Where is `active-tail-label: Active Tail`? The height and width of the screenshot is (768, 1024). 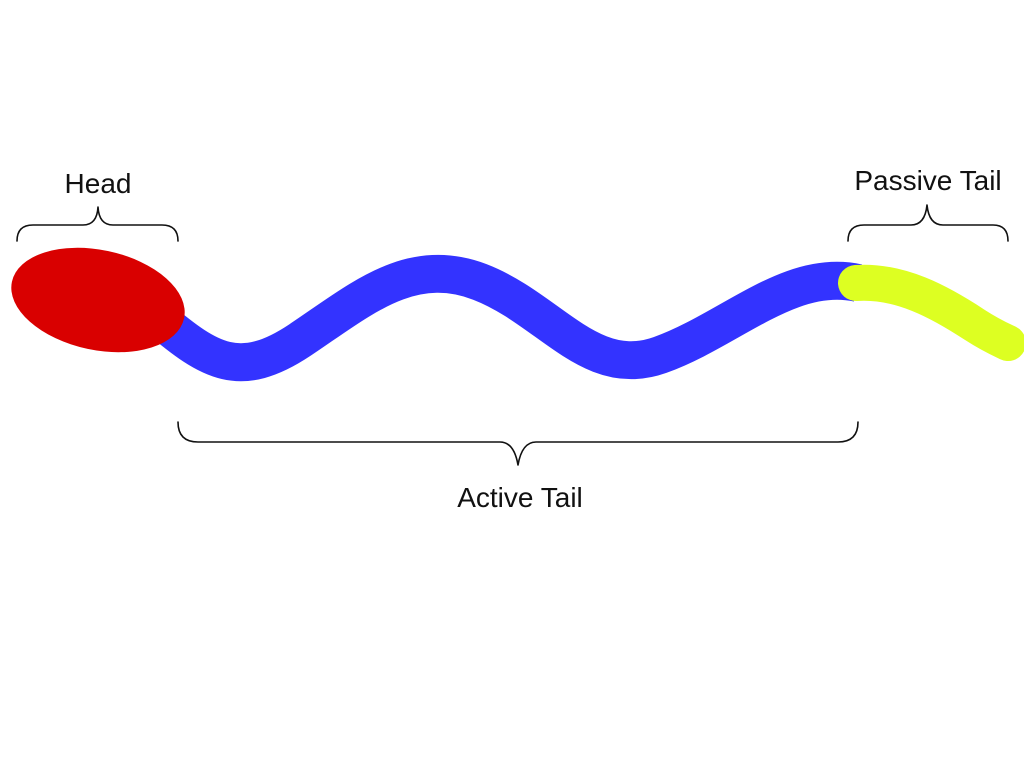
active-tail-label: Active Tail is located at coordinates (520, 497).